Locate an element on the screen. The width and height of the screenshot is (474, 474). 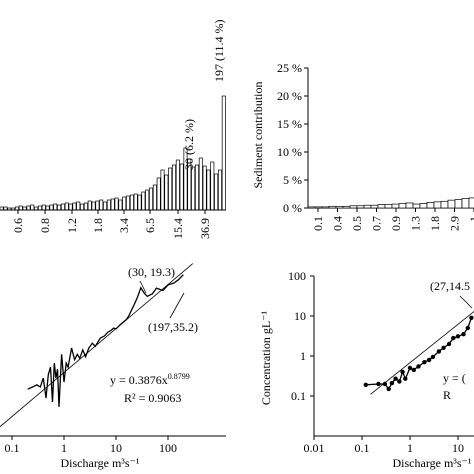
panel-b-y-tick-label: 20 % is located at coordinates (289, 96).